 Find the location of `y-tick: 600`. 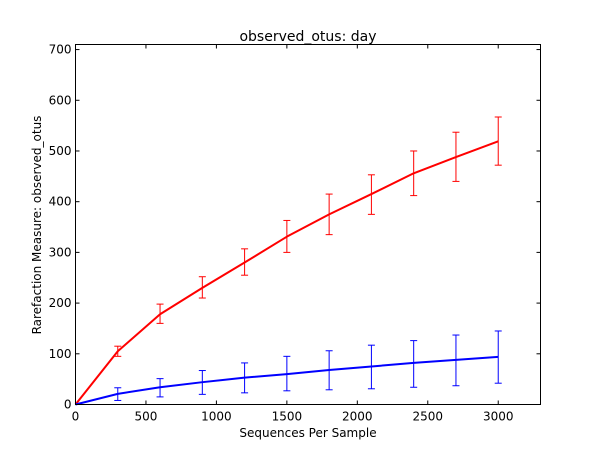

y-tick: 600 is located at coordinates (295, 100).